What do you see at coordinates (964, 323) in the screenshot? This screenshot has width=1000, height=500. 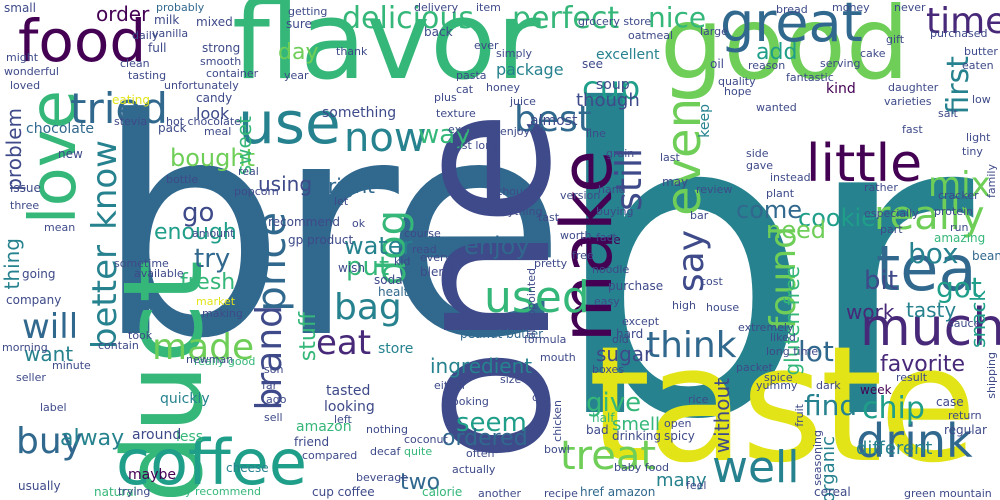 I see `word-sauce: sauce` at bounding box center [964, 323].